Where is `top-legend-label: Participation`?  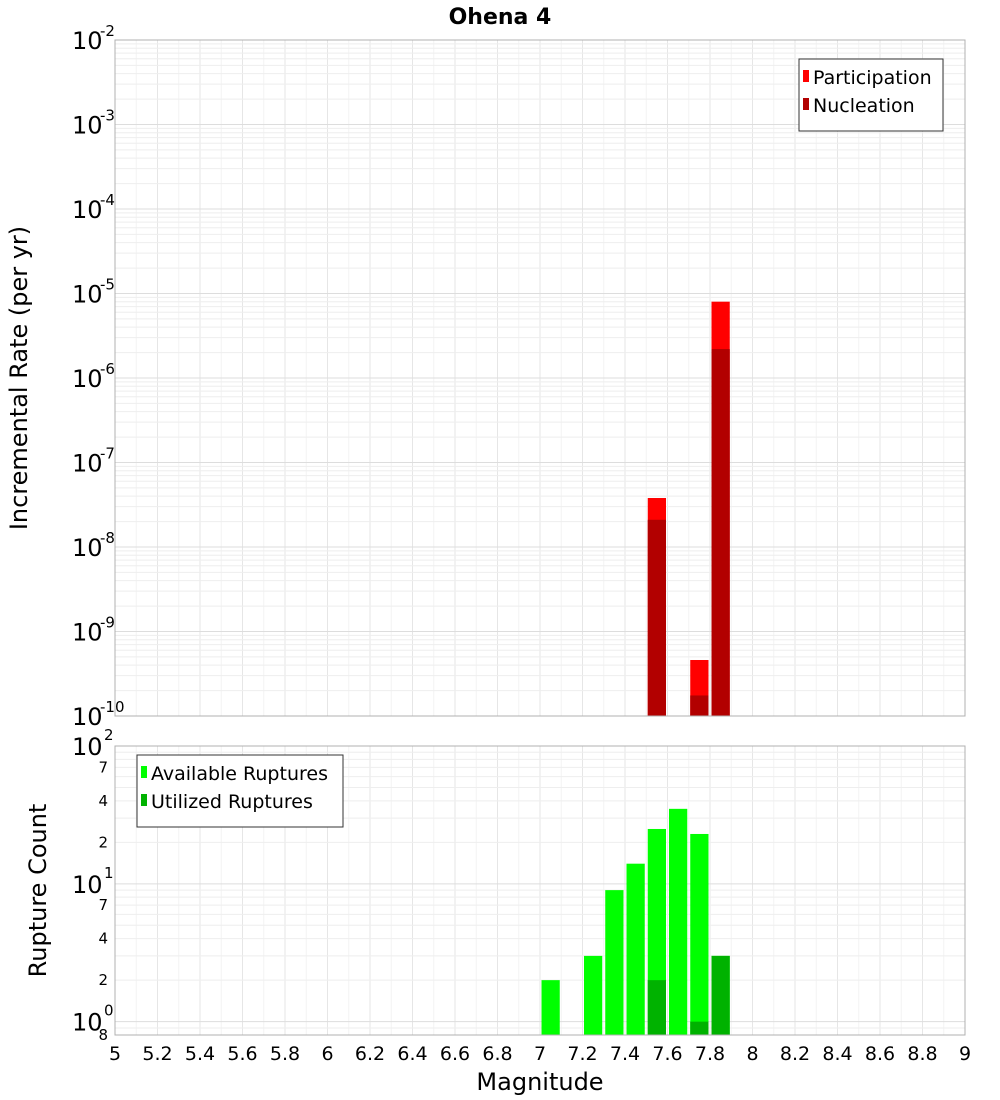
top-legend-label: Participation is located at coordinates (872, 78).